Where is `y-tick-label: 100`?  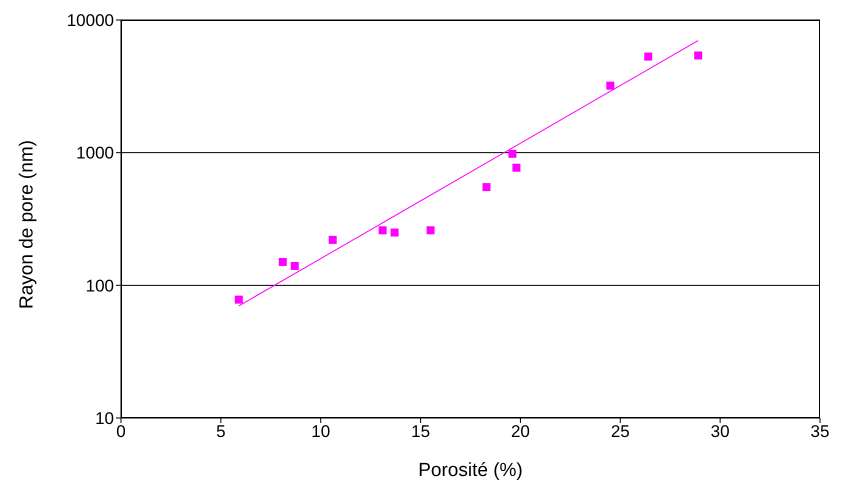
y-tick-label: 100 is located at coordinates (100, 286).